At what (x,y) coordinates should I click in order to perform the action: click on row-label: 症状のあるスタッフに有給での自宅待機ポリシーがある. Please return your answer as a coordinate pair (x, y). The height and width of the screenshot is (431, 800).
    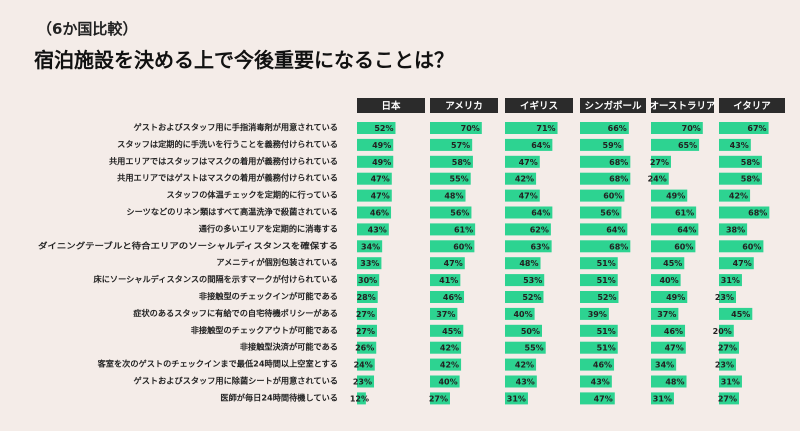
    Looking at the image, I should click on (235, 313).